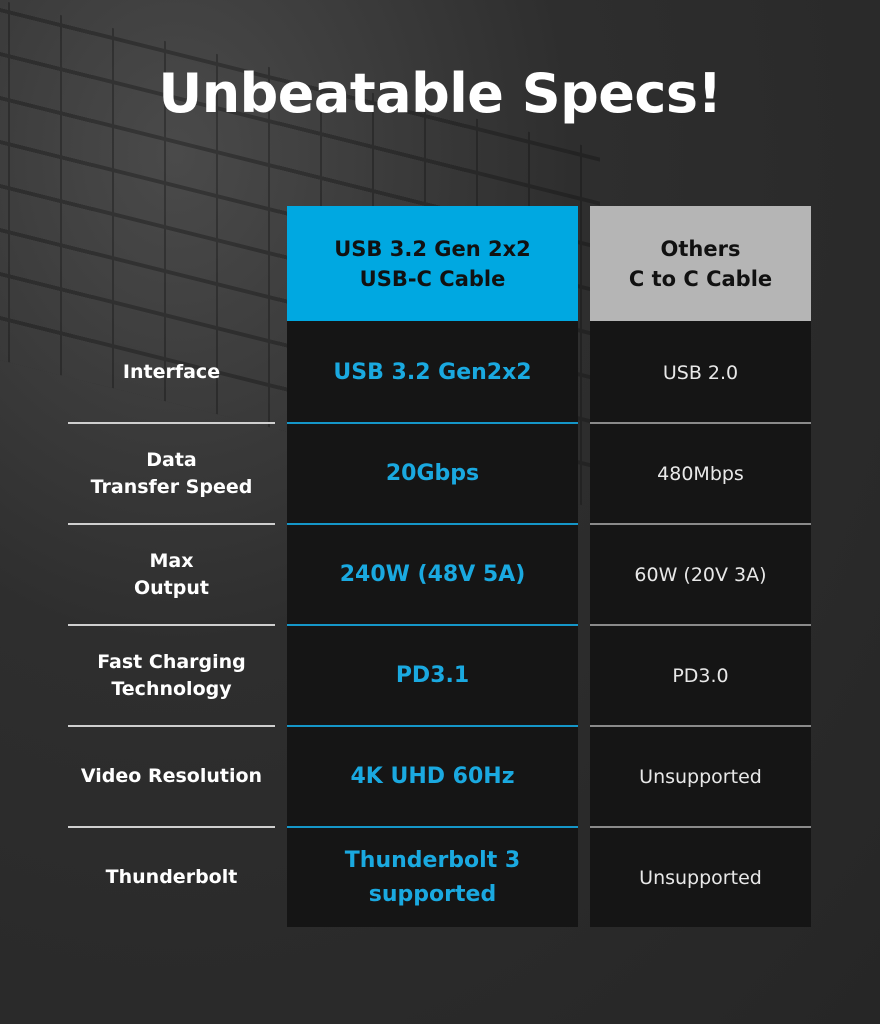 This screenshot has height=1024, width=880. Describe the element at coordinates (700, 371) in the screenshot. I see `others-cell: USB 2.0` at that location.